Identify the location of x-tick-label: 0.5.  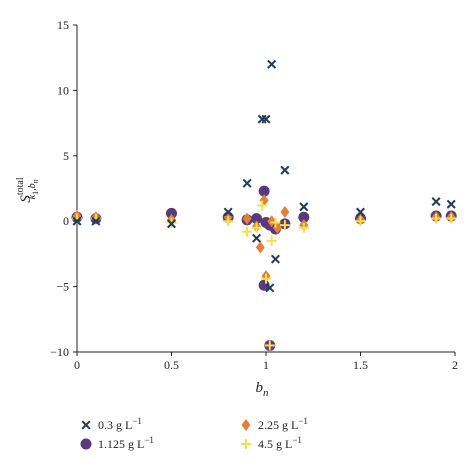
(171, 365).